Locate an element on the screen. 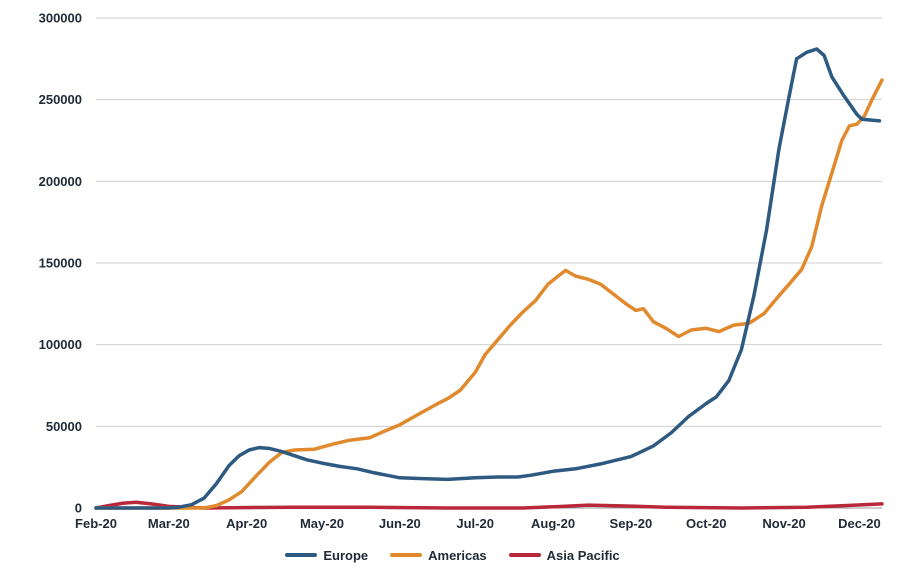 The height and width of the screenshot is (577, 905). series-line-asia-pacific is located at coordinates (489, 505).